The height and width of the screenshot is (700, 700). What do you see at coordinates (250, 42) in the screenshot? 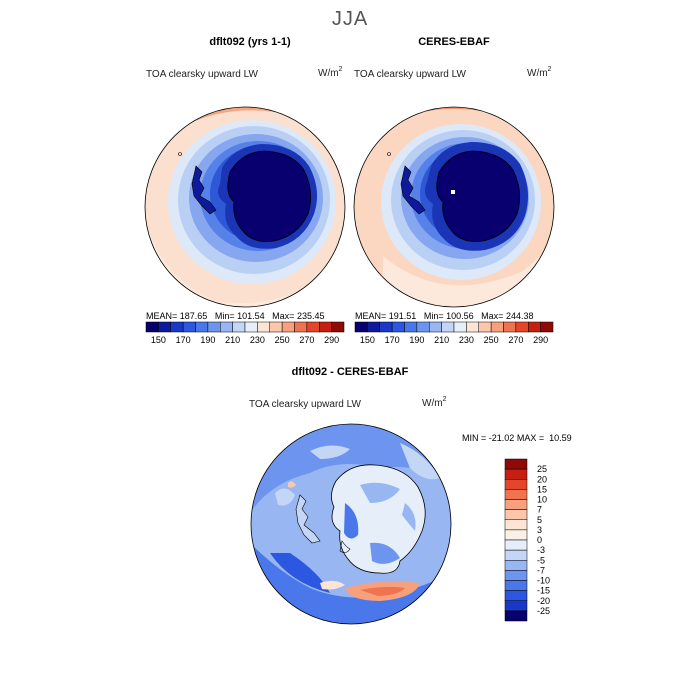
I see `panel1-title: dflt092 (yrs 1-1)` at bounding box center [250, 42].